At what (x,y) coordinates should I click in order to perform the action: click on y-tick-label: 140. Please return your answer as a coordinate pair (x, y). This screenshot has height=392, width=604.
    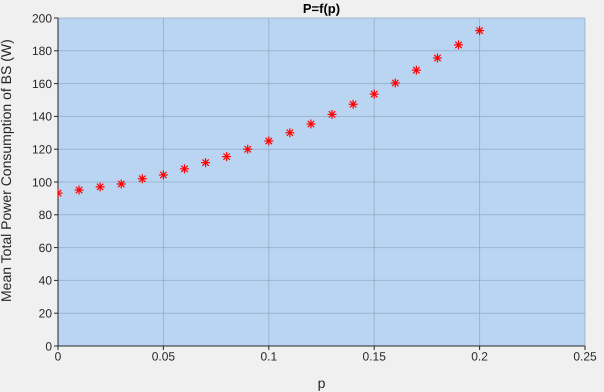
    Looking at the image, I should click on (42, 117).